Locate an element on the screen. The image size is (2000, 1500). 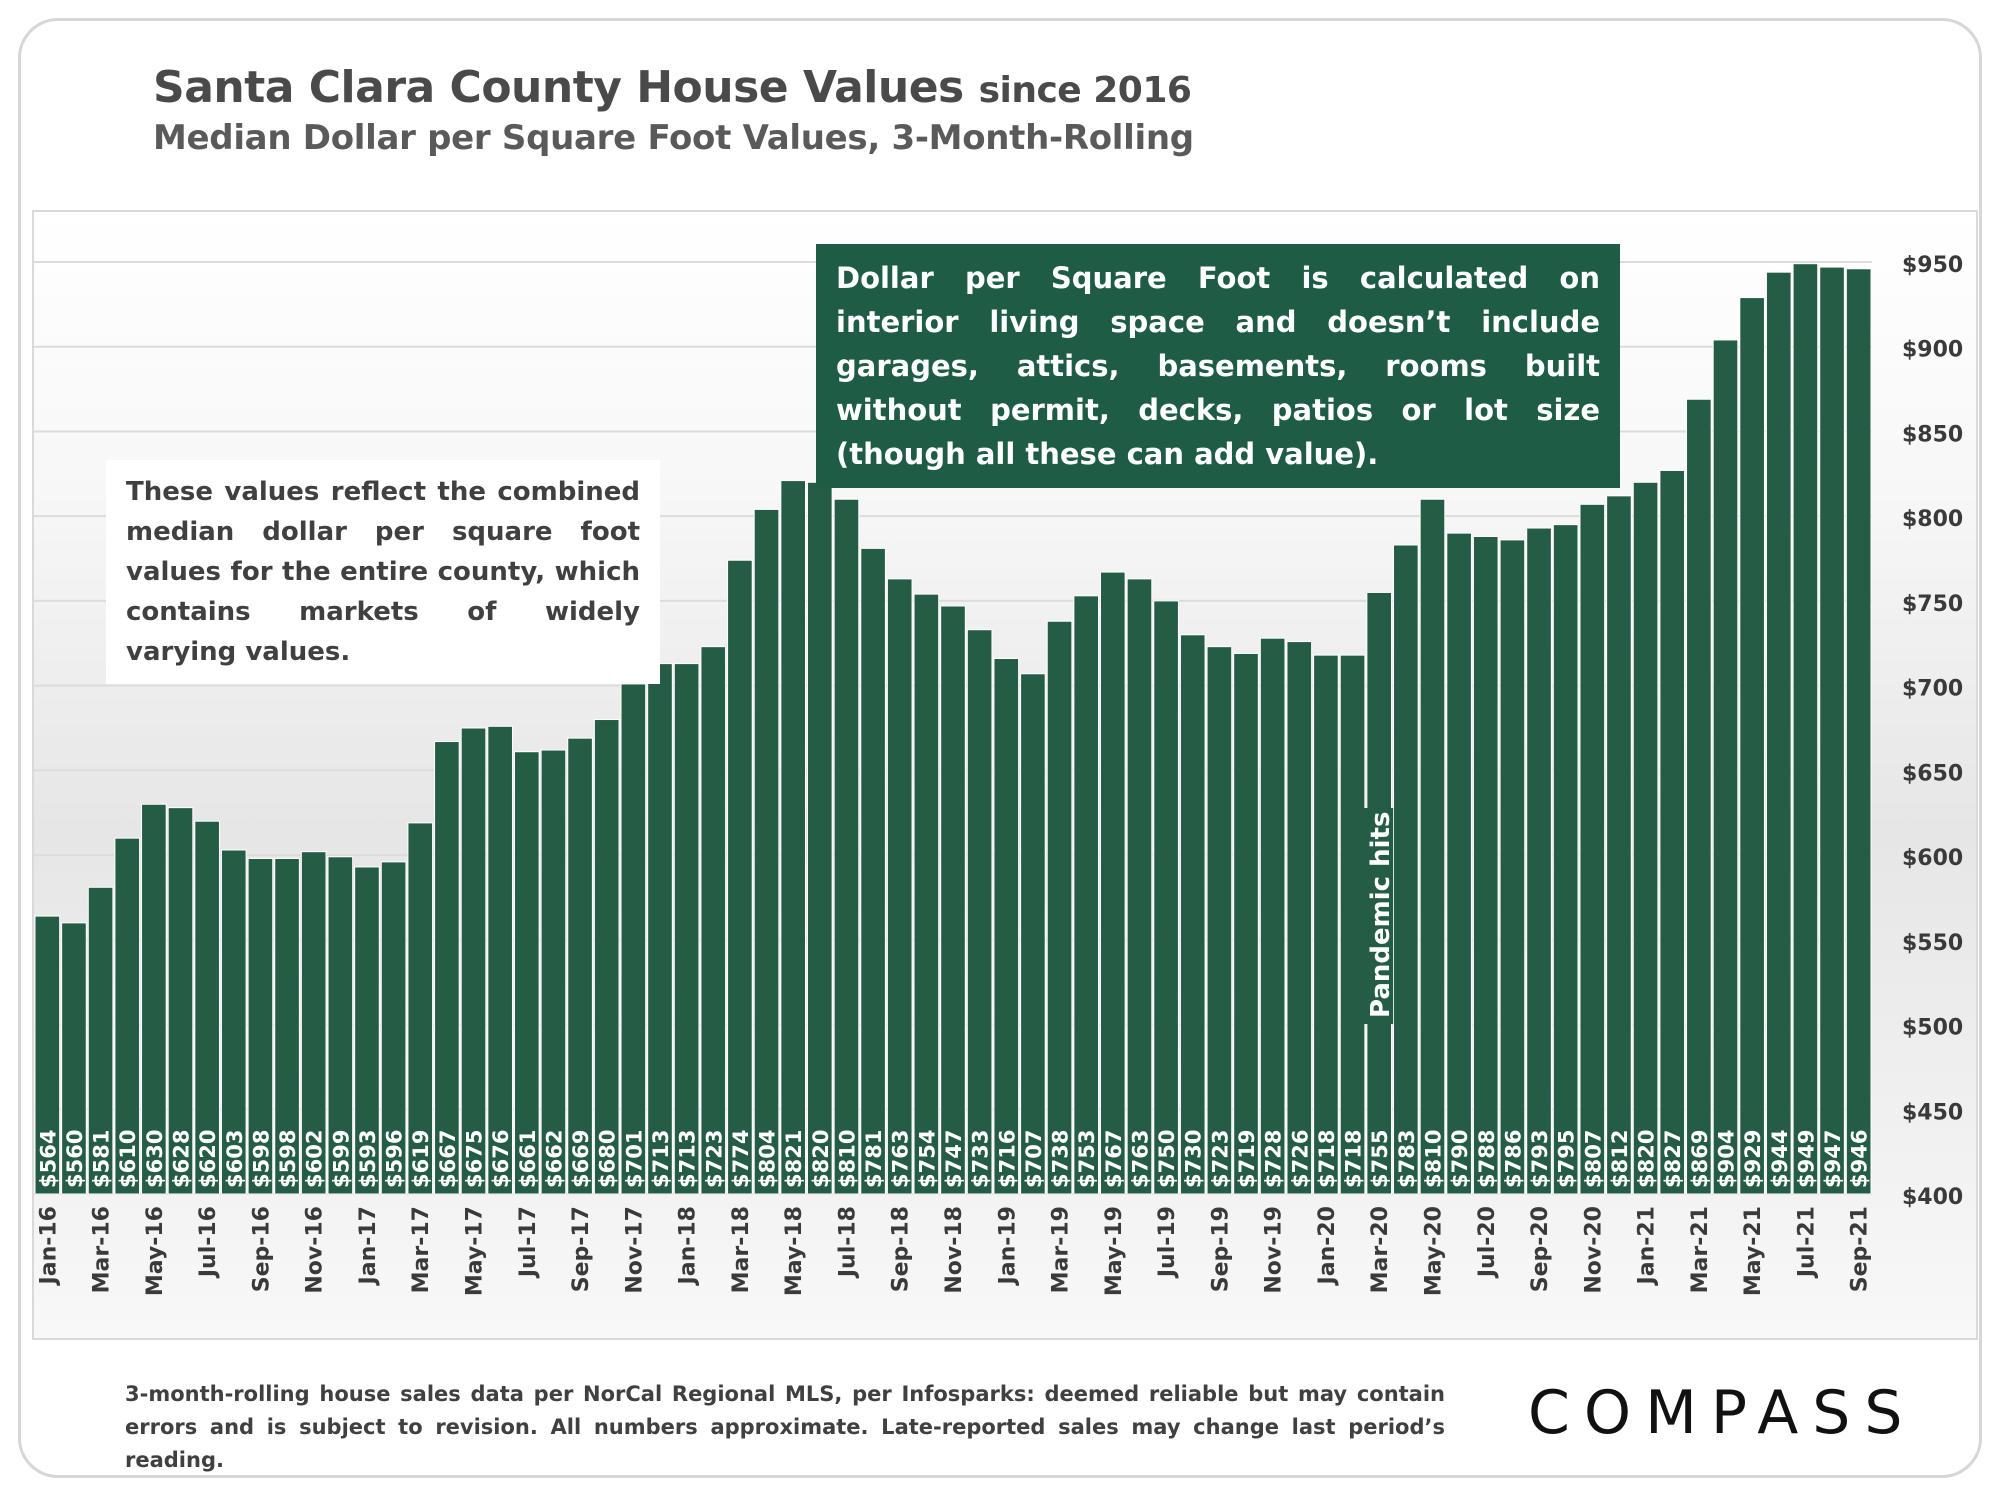
x-tick-label: May-18 is located at coordinates (794, 1251).